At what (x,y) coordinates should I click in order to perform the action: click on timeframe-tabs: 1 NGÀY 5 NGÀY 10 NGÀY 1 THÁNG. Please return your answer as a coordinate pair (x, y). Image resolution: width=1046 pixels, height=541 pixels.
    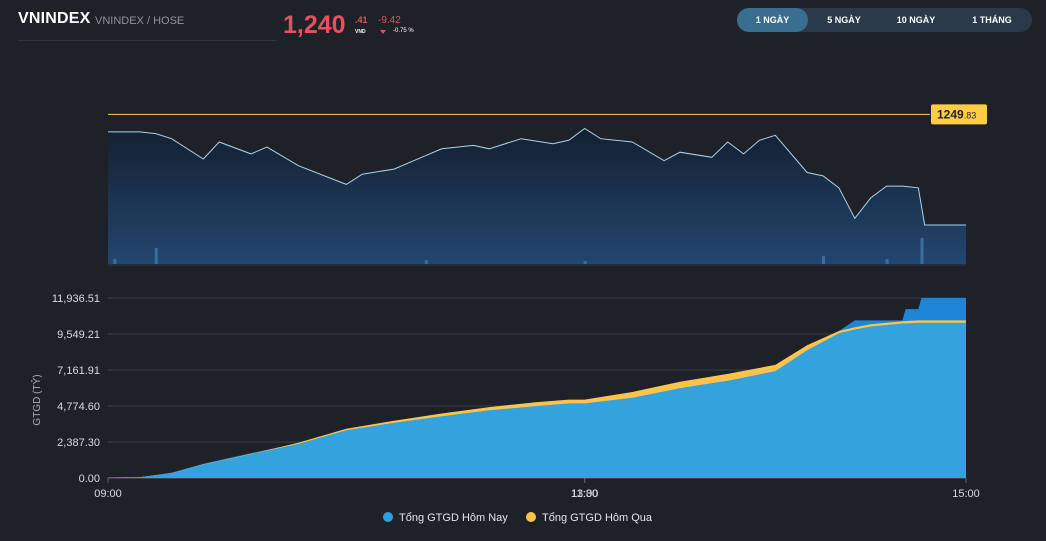
    Looking at the image, I should click on (884, 20).